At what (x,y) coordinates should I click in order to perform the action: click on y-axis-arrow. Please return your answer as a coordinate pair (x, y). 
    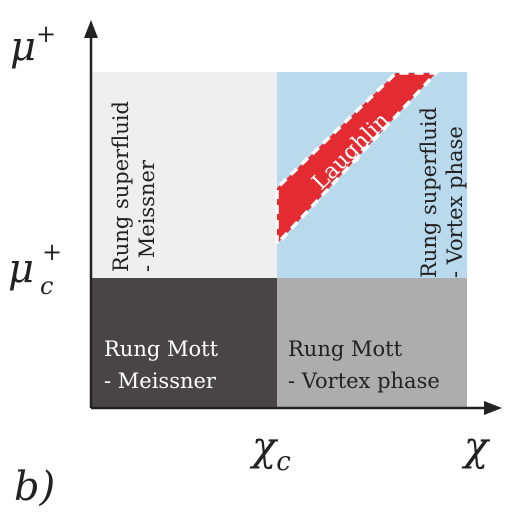
    Looking at the image, I should click on (91, 29).